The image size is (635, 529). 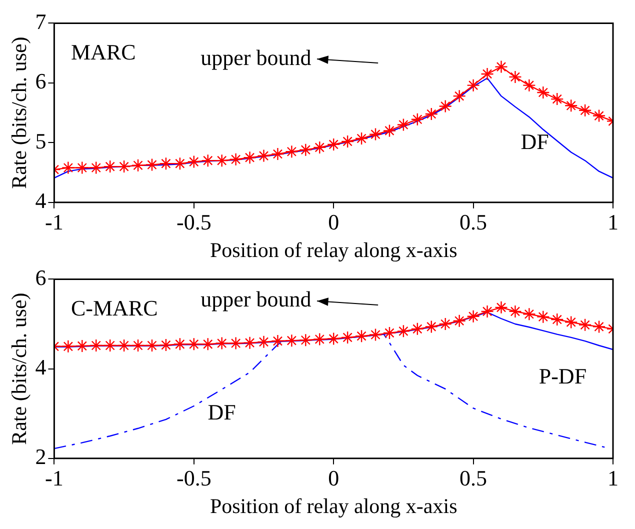 What do you see at coordinates (194, 477) in the screenshot?
I see `x-tick-label: -0.5` at bounding box center [194, 477].